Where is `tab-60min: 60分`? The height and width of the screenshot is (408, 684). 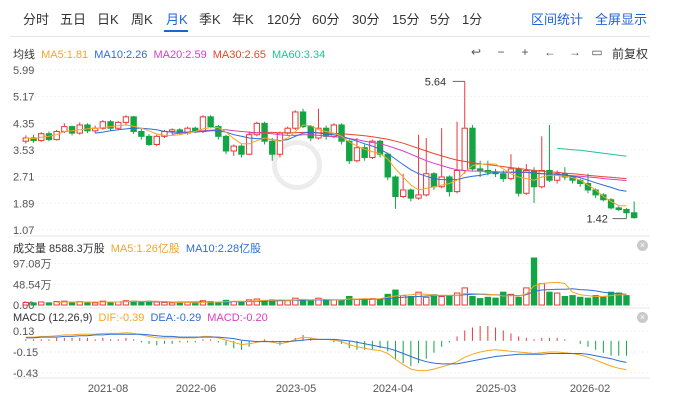 tab-60min: 60分 is located at coordinates (326, 19).